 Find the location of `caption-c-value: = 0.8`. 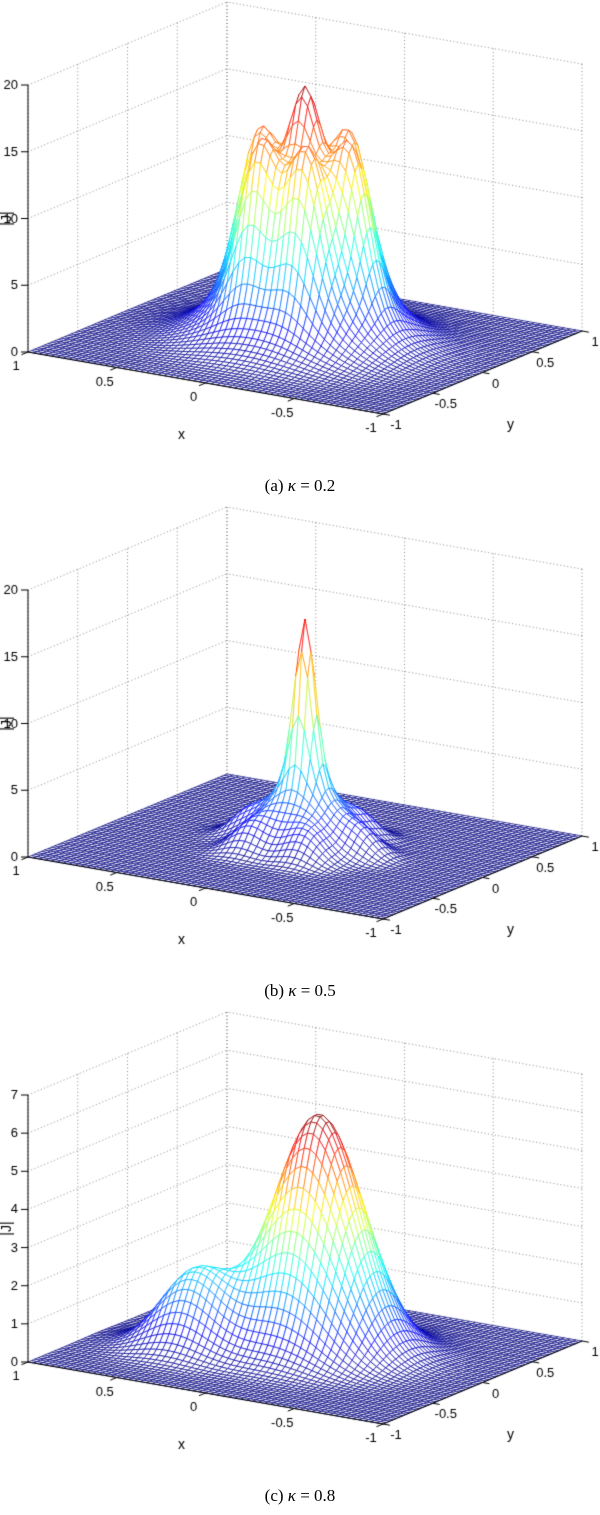

caption-c-value: = 0.8 is located at coordinates (315, 1495).